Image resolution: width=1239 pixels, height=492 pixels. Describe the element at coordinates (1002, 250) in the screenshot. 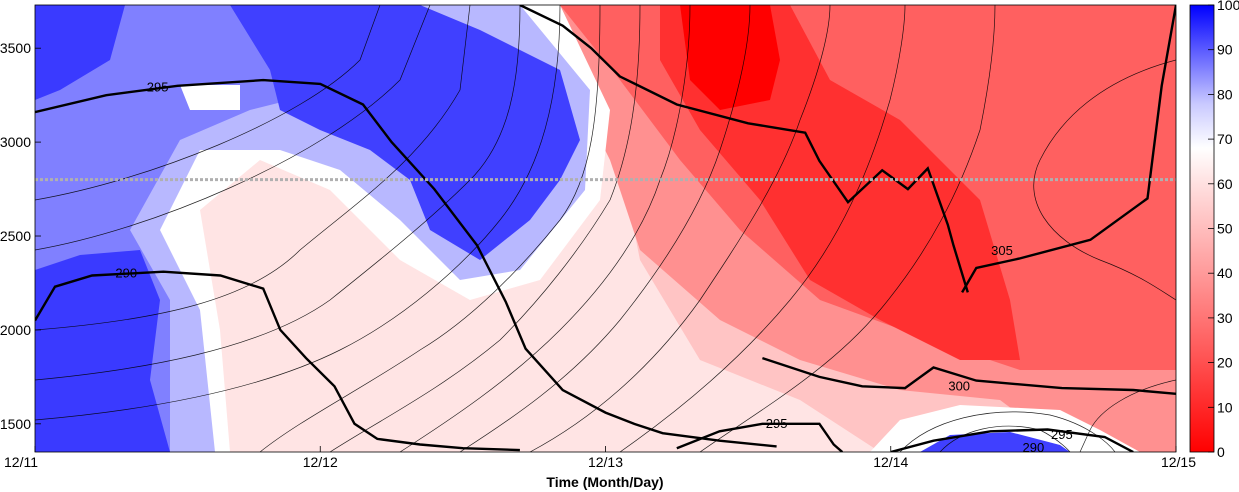

I see `contour-label: 305` at that location.